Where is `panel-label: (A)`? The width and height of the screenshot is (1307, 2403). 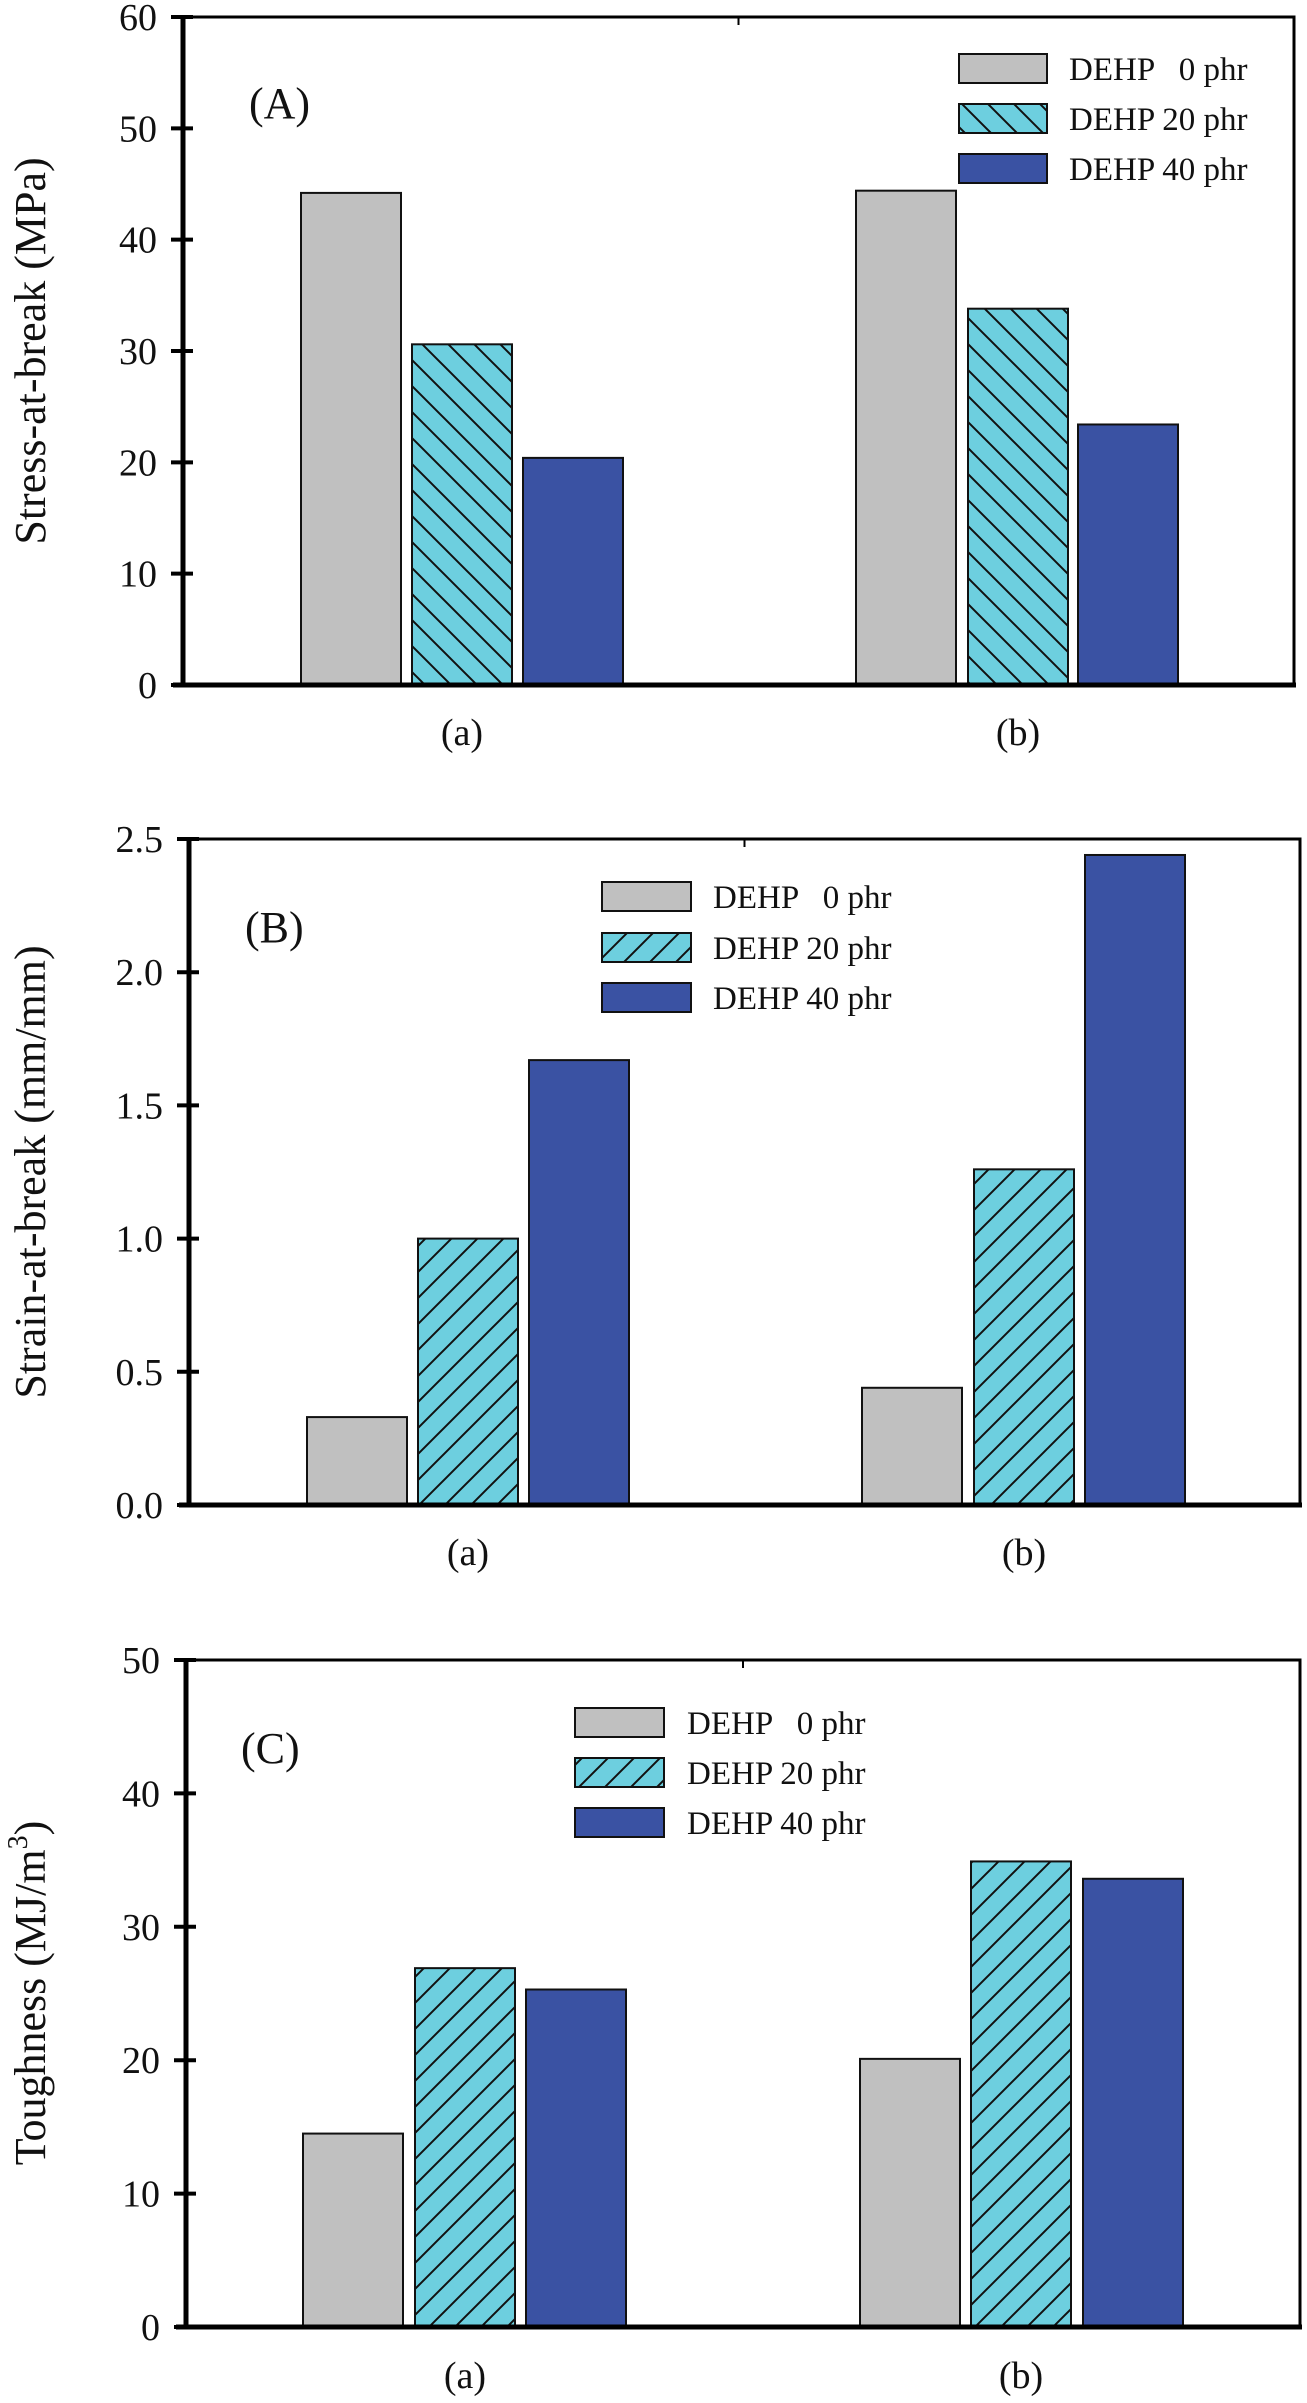
panel-label: (A) is located at coordinates (279, 103).